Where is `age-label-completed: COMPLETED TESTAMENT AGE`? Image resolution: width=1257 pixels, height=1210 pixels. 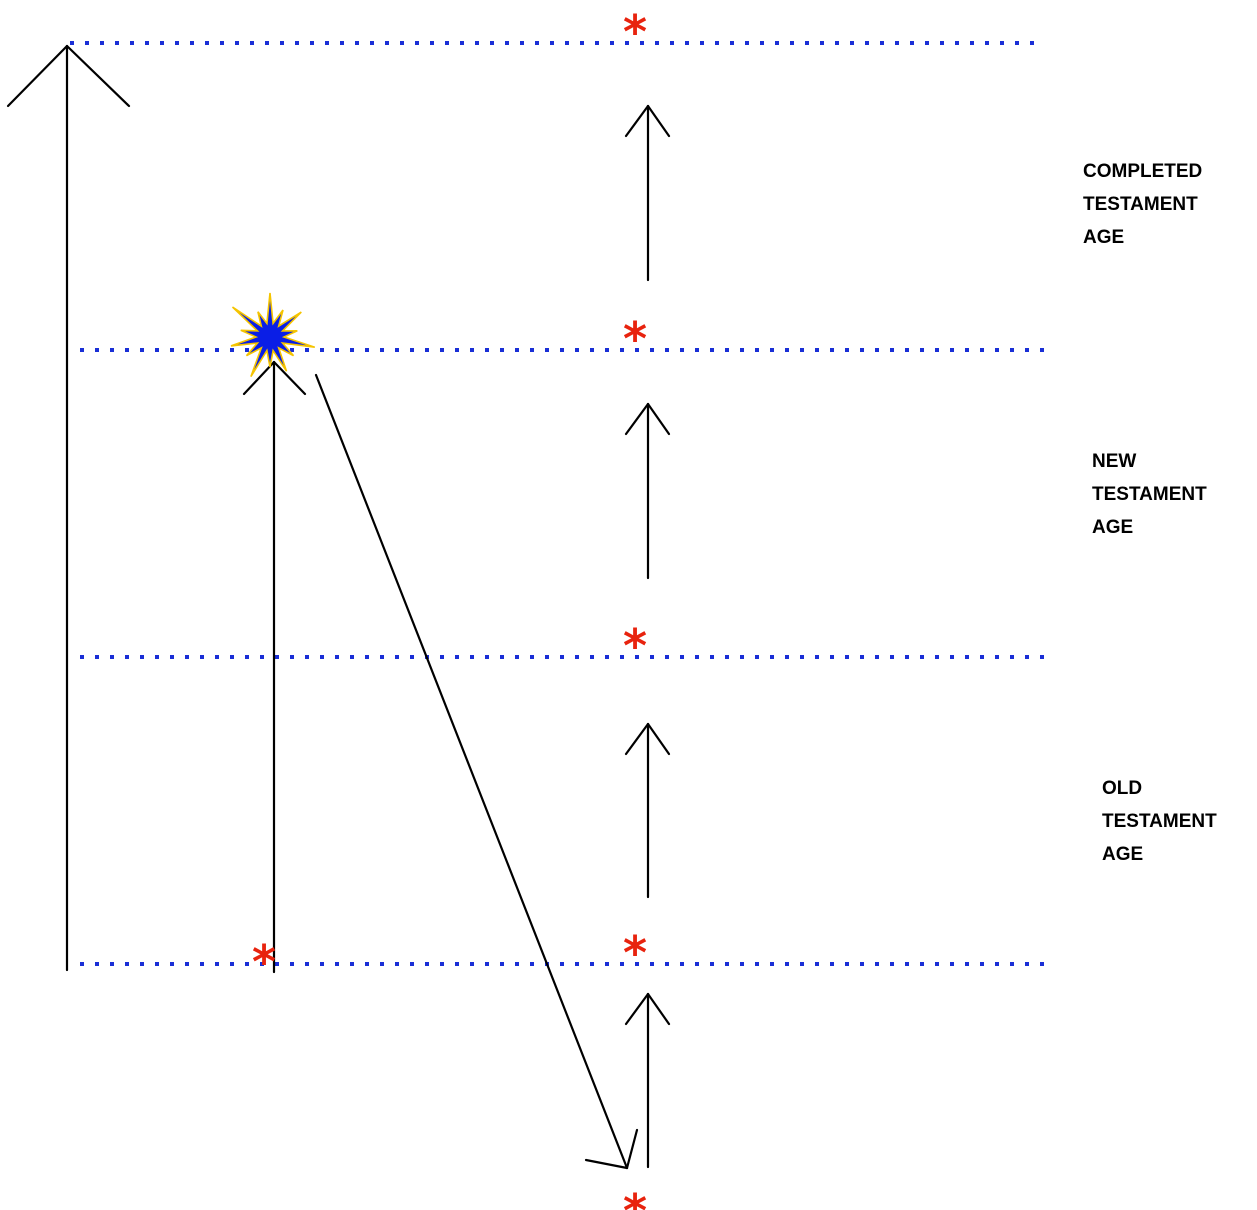 age-label-completed: COMPLETED TESTAMENT AGE is located at coordinates (1142, 204).